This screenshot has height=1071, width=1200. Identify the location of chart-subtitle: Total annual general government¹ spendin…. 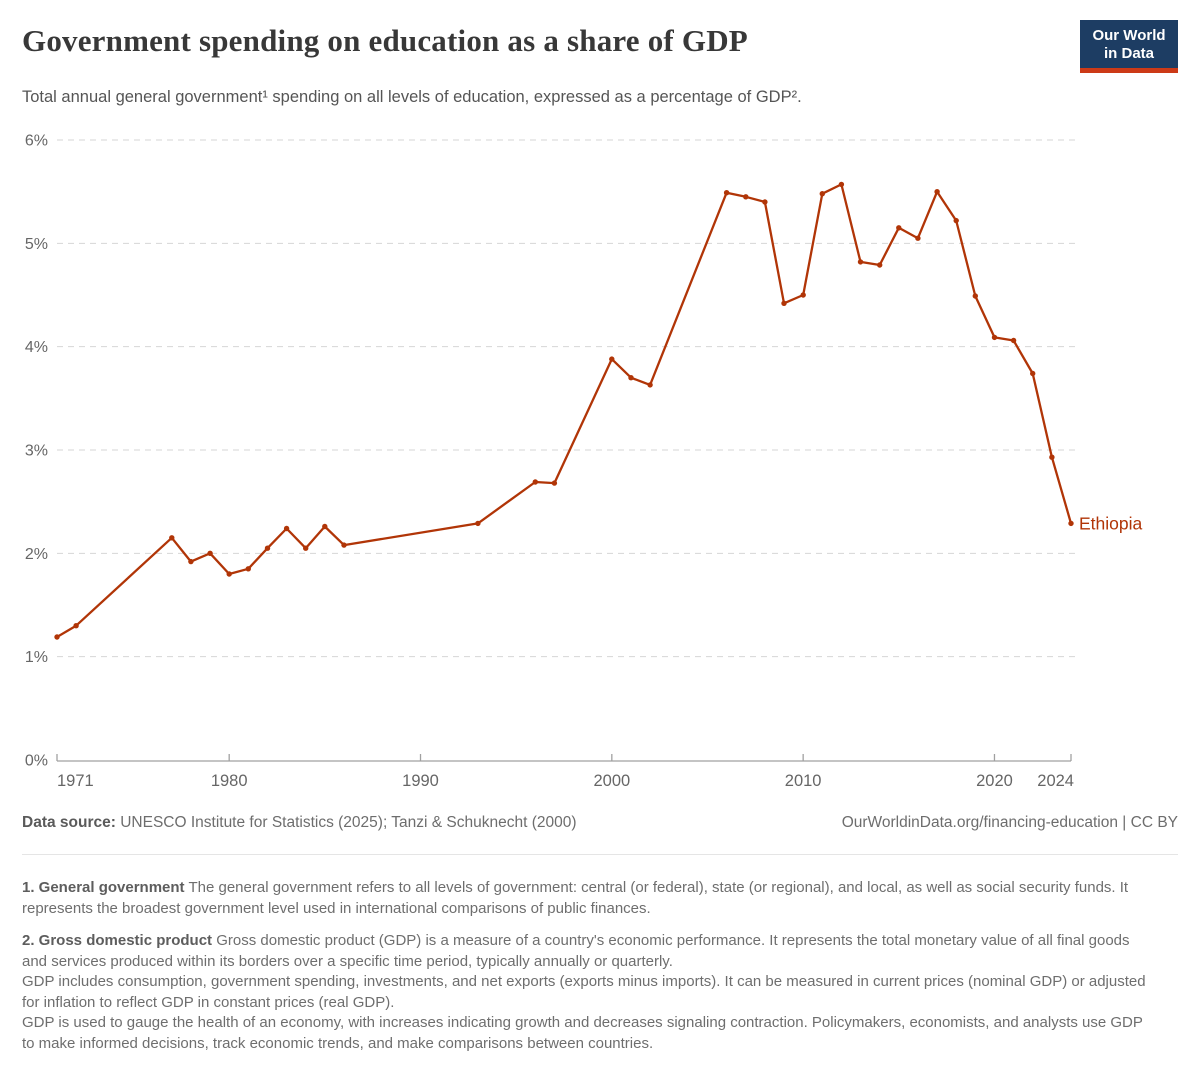
(412, 97).